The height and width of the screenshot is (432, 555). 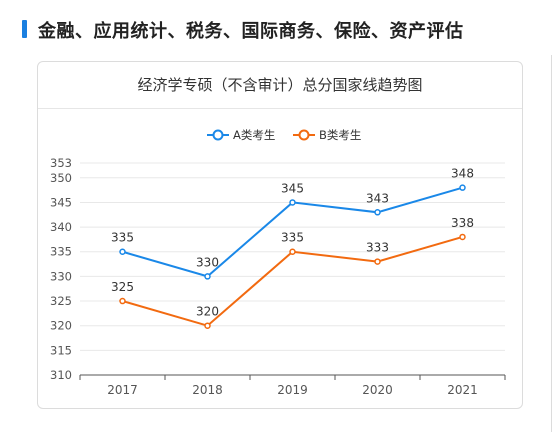 I want to click on data-label: 320, so click(x=207, y=312).